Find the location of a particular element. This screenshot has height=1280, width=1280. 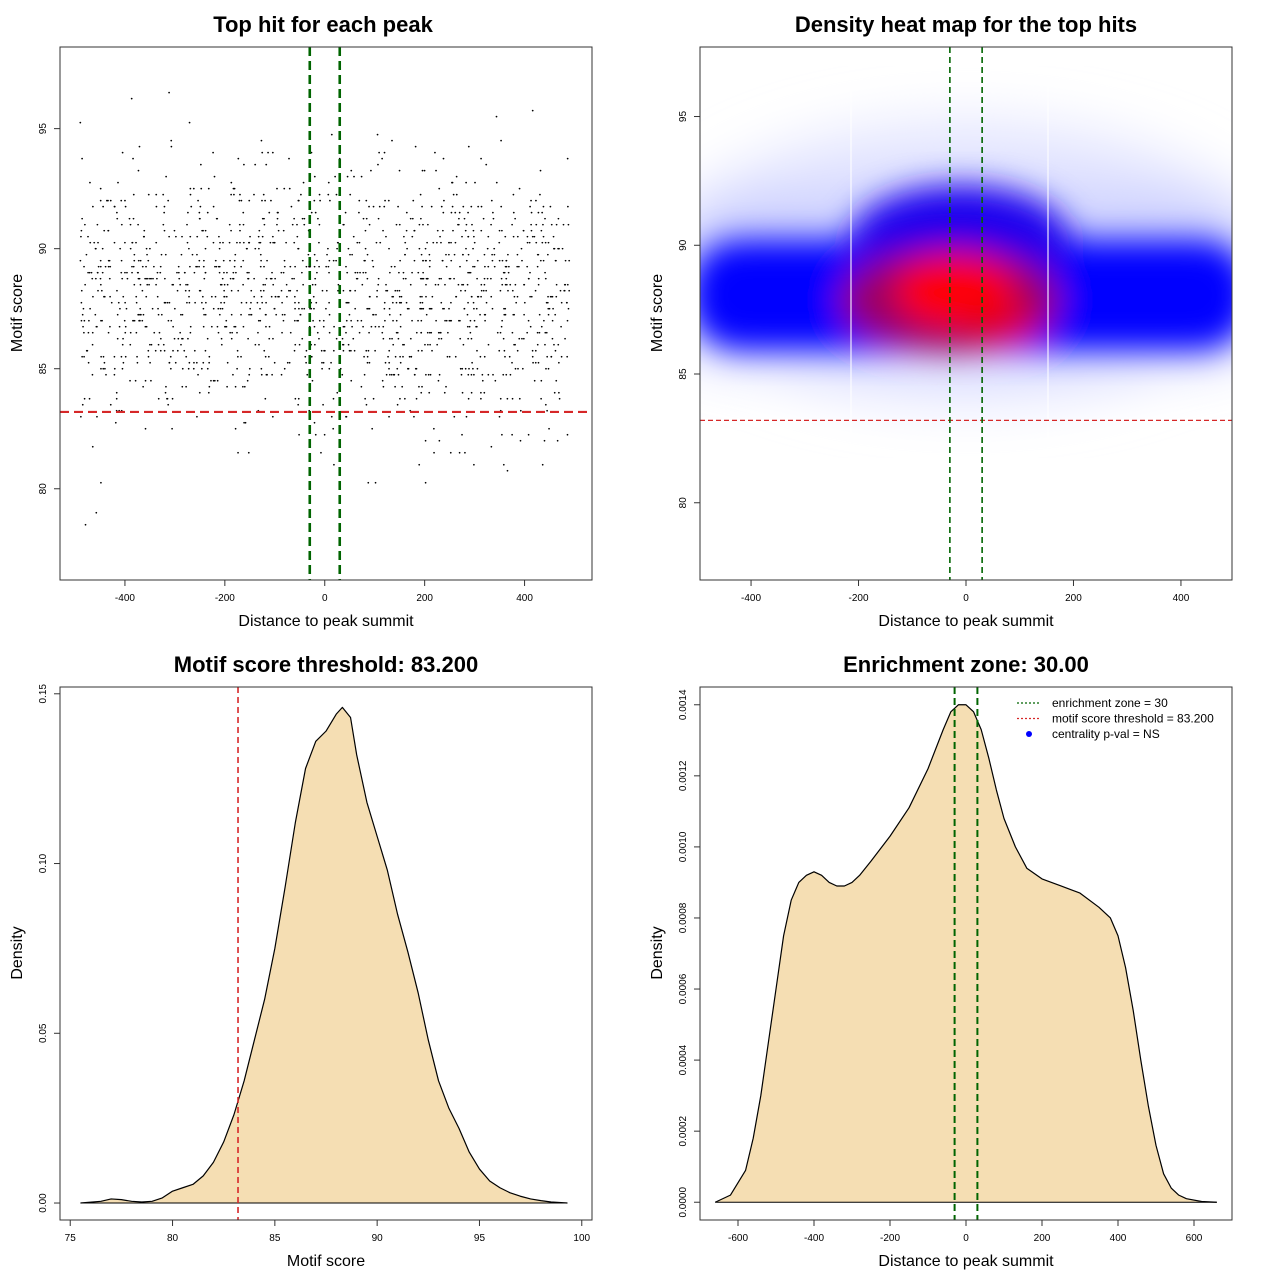

score-density-title: Motif score threshold: 83.200 is located at coordinates (326, 664).